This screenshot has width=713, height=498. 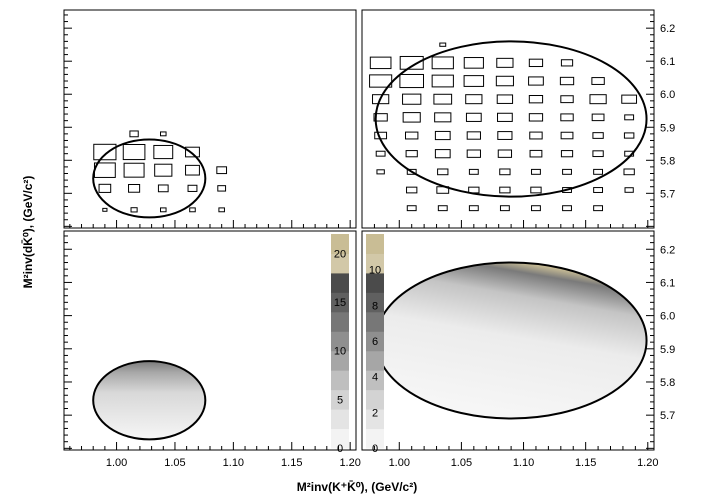 I want to click on x-tick-label: 1.15, so click(x=585, y=463).